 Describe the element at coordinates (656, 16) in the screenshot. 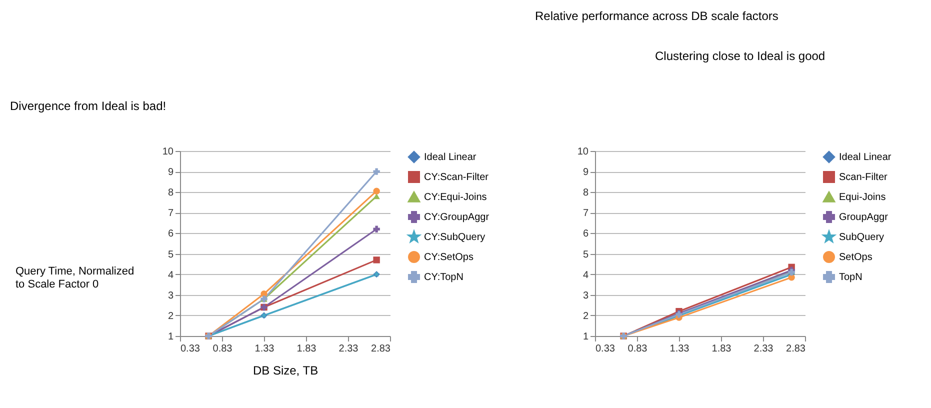

I see `text: Relative performance across DB scale factors` at that location.